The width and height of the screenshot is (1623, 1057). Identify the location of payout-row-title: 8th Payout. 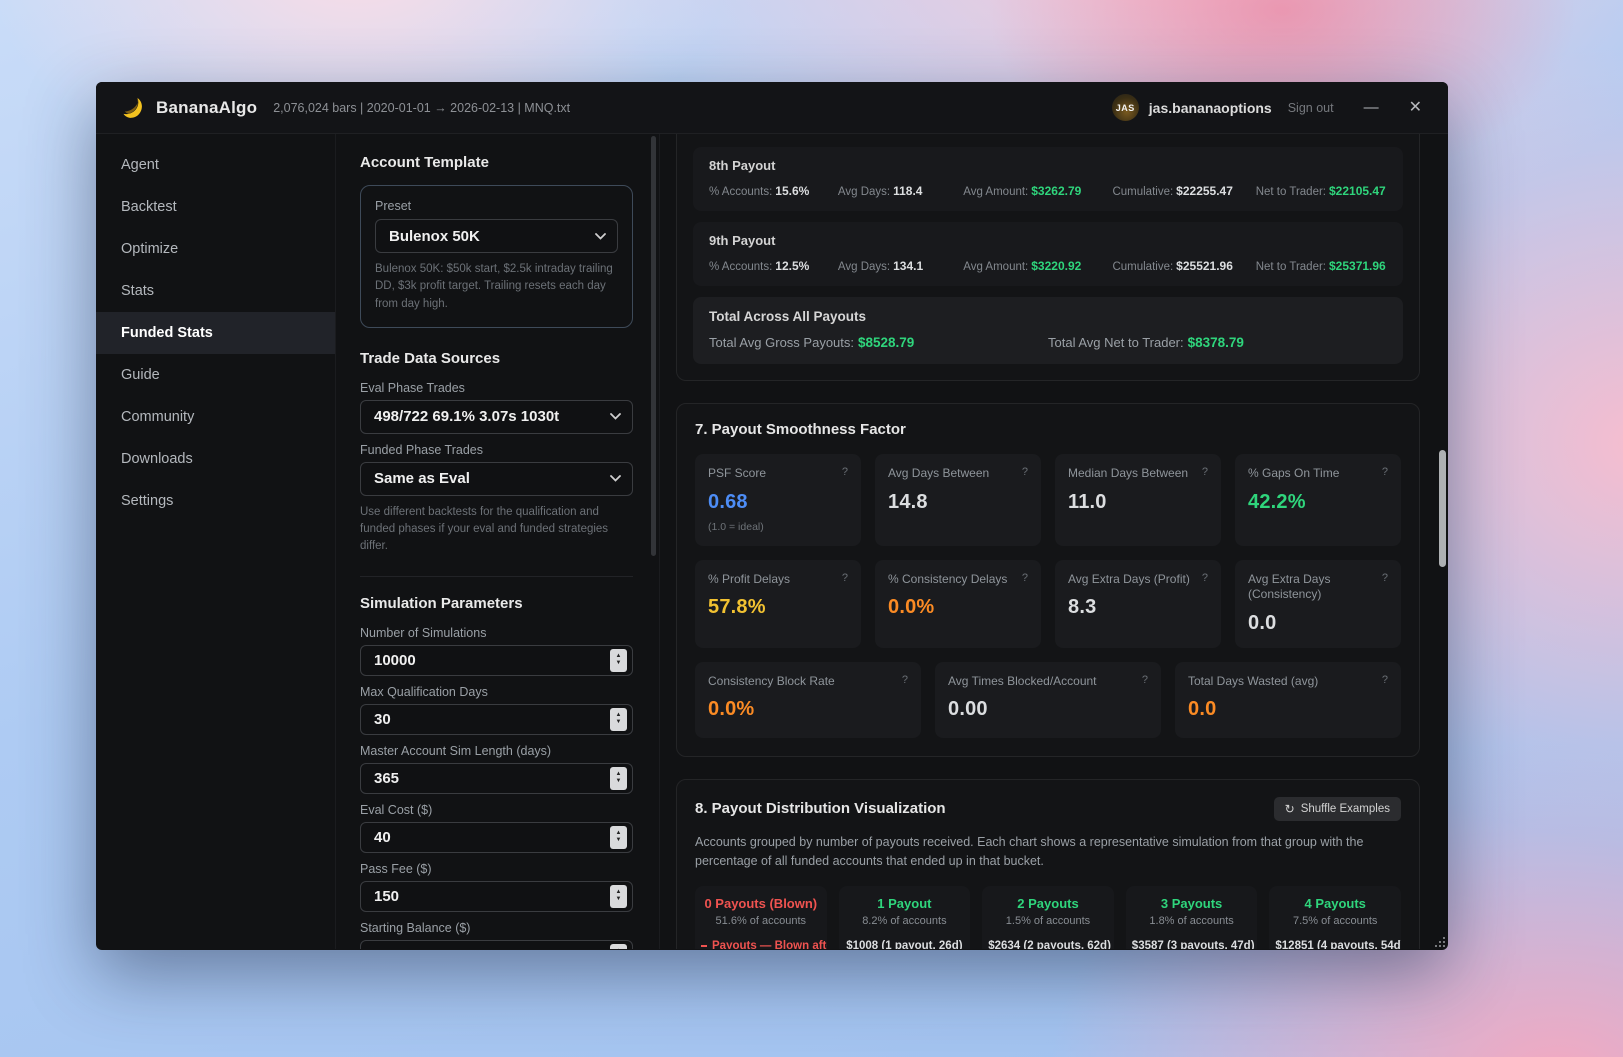
(742, 165).